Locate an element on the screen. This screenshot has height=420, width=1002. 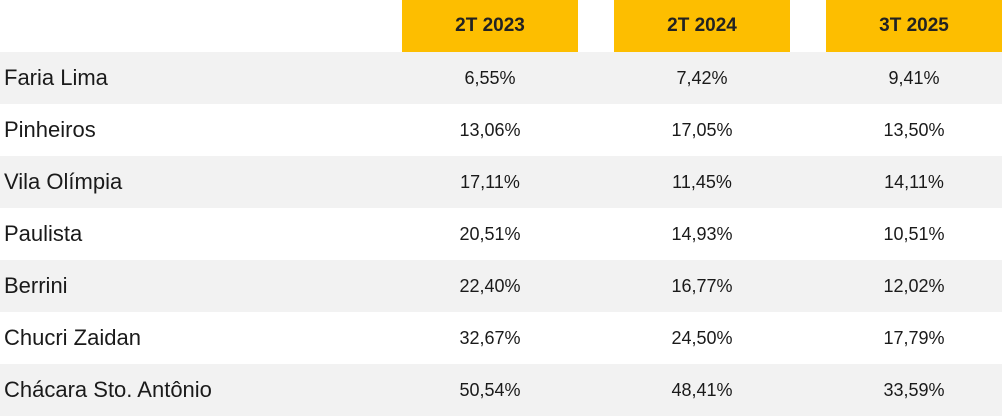
table-row: Pinheiros 13,06% 17,05% 13,50% is located at coordinates (501, 130).